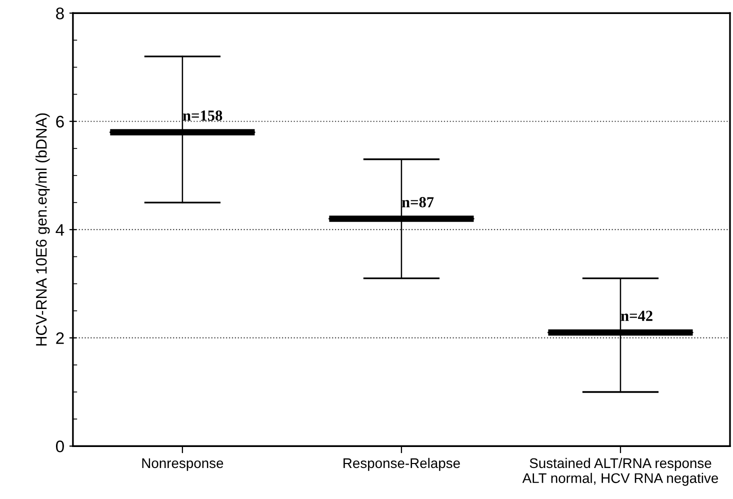  What do you see at coordinates (636, 315) in the screenshot?
I see `annotation: n=42` at bounding box center [636, 315].